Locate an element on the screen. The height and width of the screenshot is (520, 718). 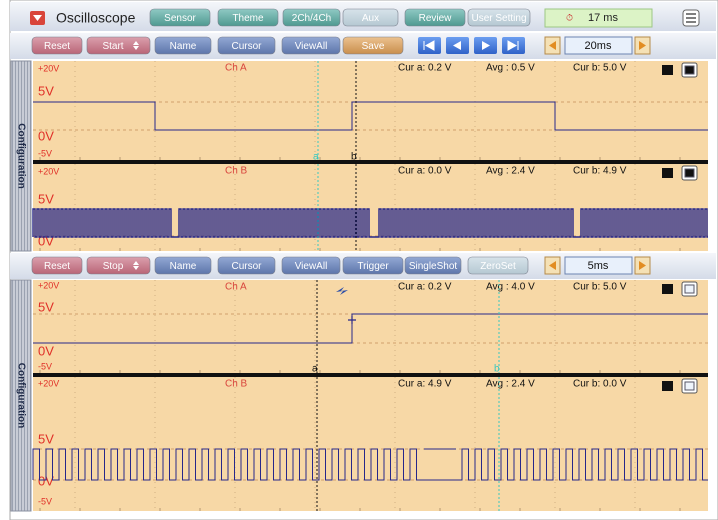
cursor-readout: Avg : 4.0 V is located at coordinates (510, 287).